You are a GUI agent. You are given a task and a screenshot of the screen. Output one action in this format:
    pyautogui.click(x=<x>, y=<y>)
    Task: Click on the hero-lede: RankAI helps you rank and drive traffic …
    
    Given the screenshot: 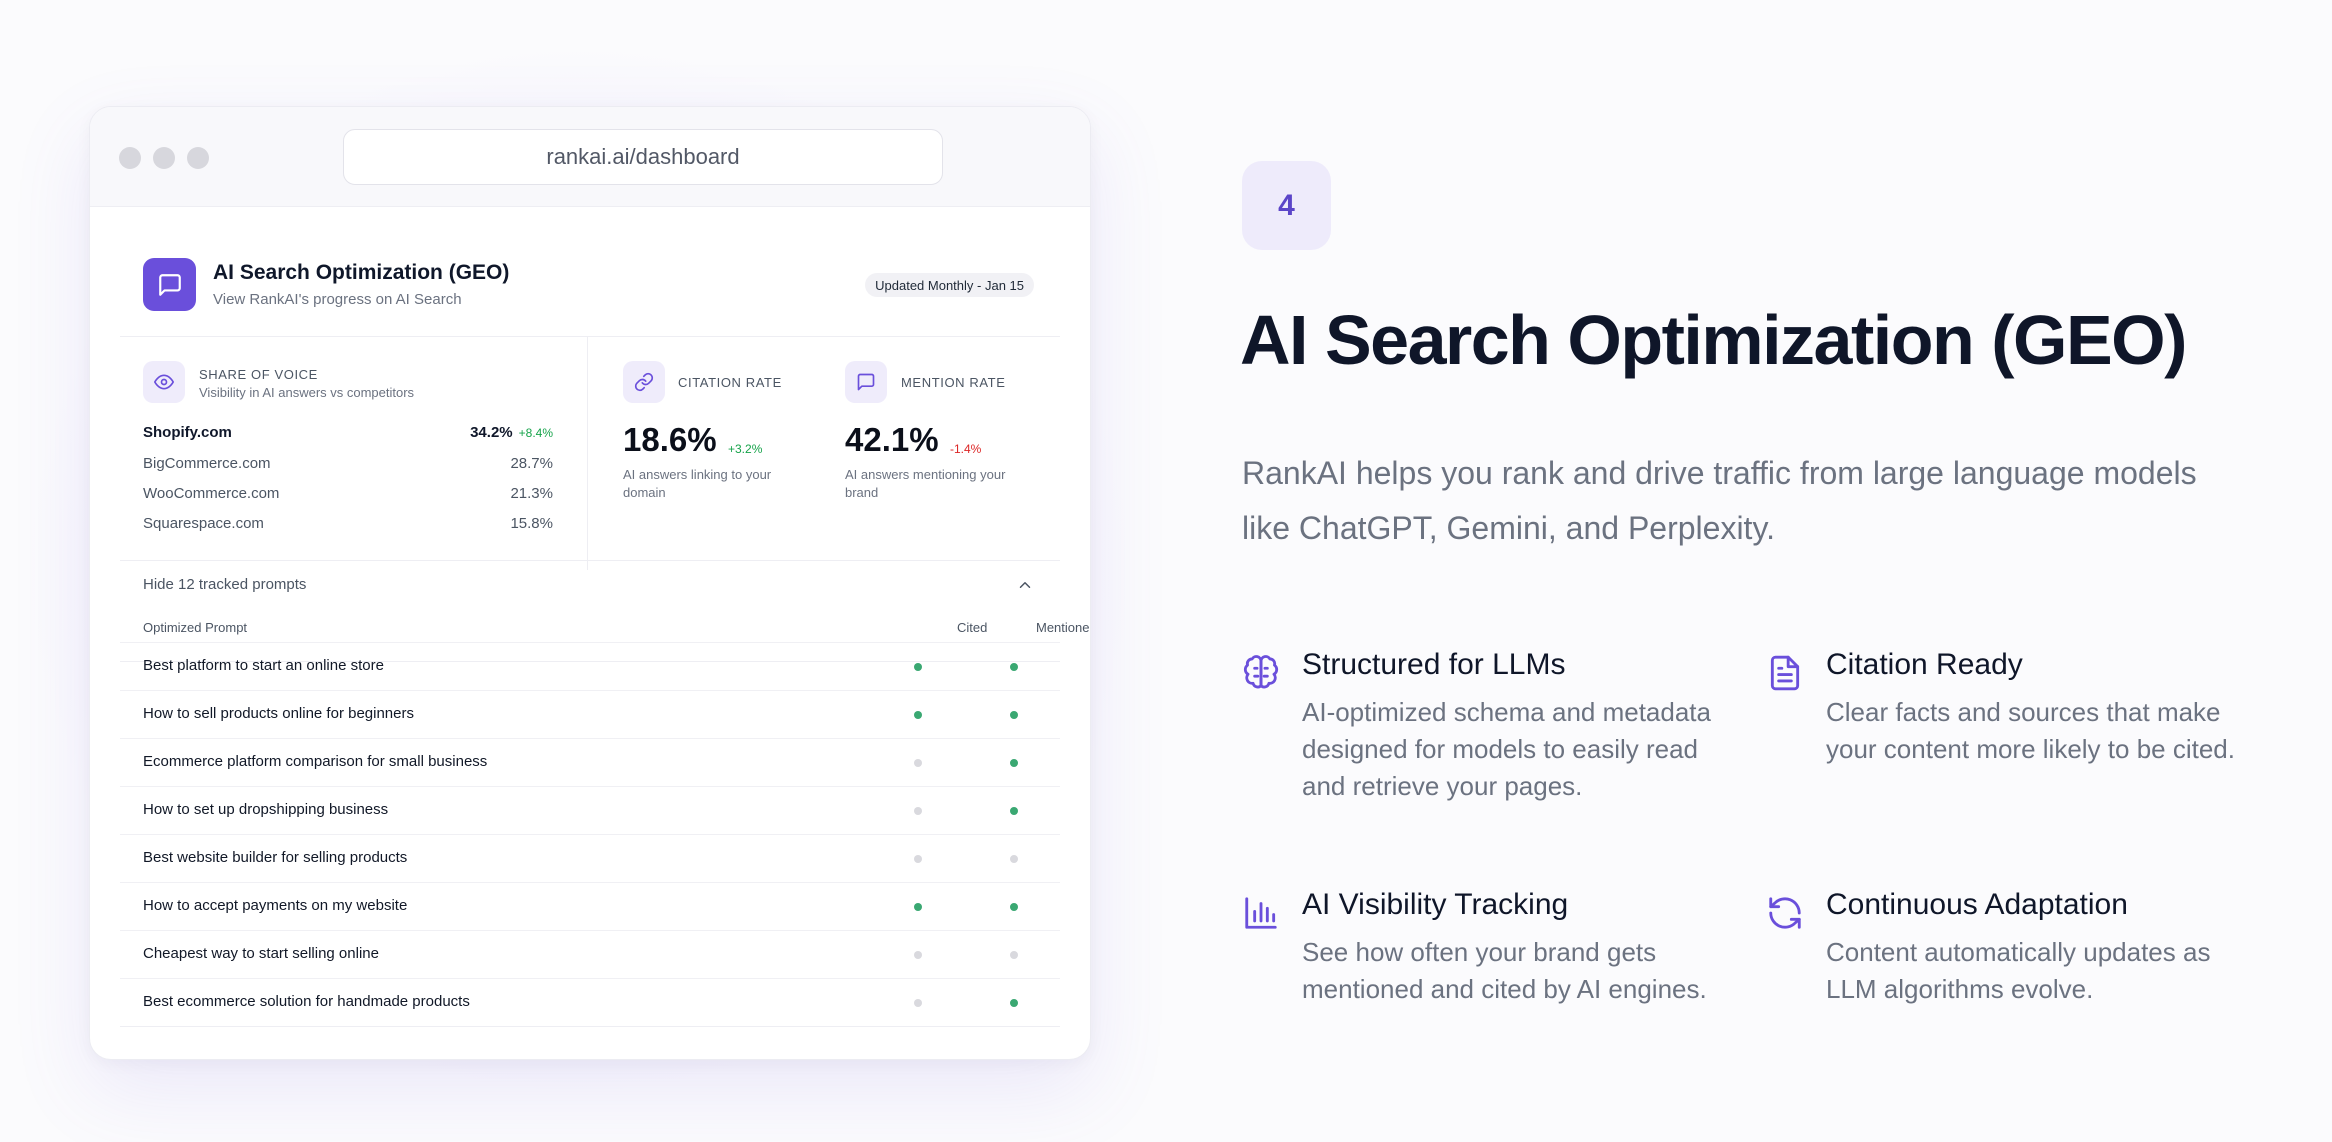 What is the action you would take?
    pyautogui.click(x=1719, y=500)
    